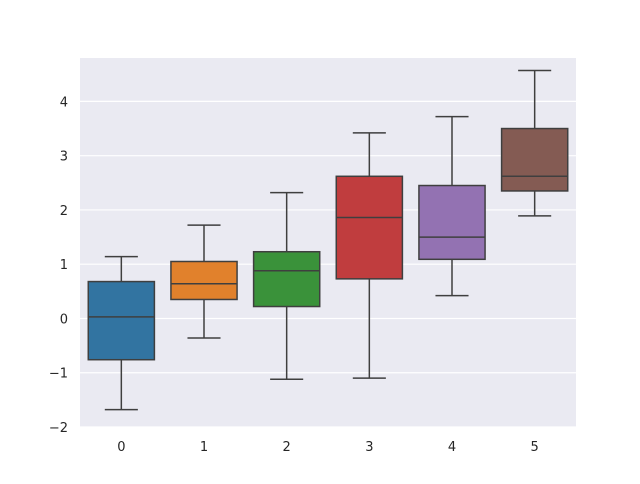 The width and height of the screenshot is (640, 484). What do you see at coordinates (64, 157) in the screenshot?
I see `y-tick-label: 3` at bounding box center [64, 157].